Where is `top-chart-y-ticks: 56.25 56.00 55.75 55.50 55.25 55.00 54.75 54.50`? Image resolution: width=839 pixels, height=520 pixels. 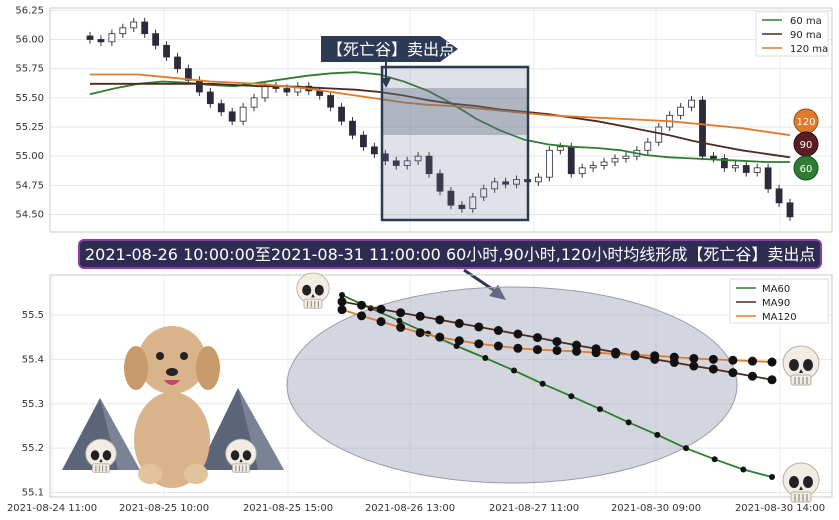 top-chart-y-ticks: 56.25 56.00 55.75 55.50 55.25 55.00 54.75 54.50 is located at coordinates (29, 112).